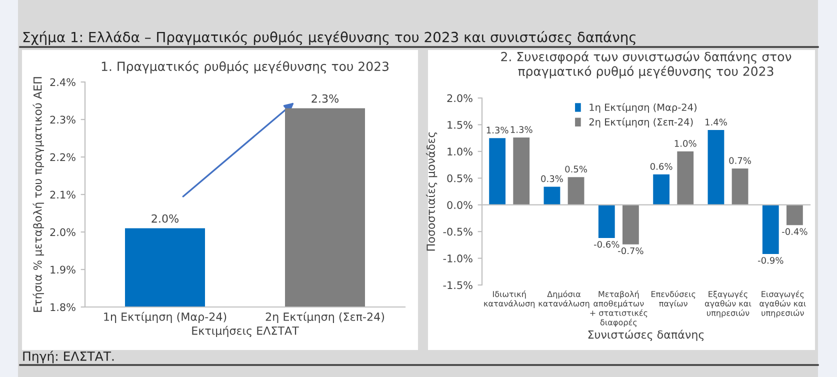 This screenshot has height=377, width=837. Describe the element at coordinates (740, 160) in the screenshot. I see `data-label: 0.7%` at that location.